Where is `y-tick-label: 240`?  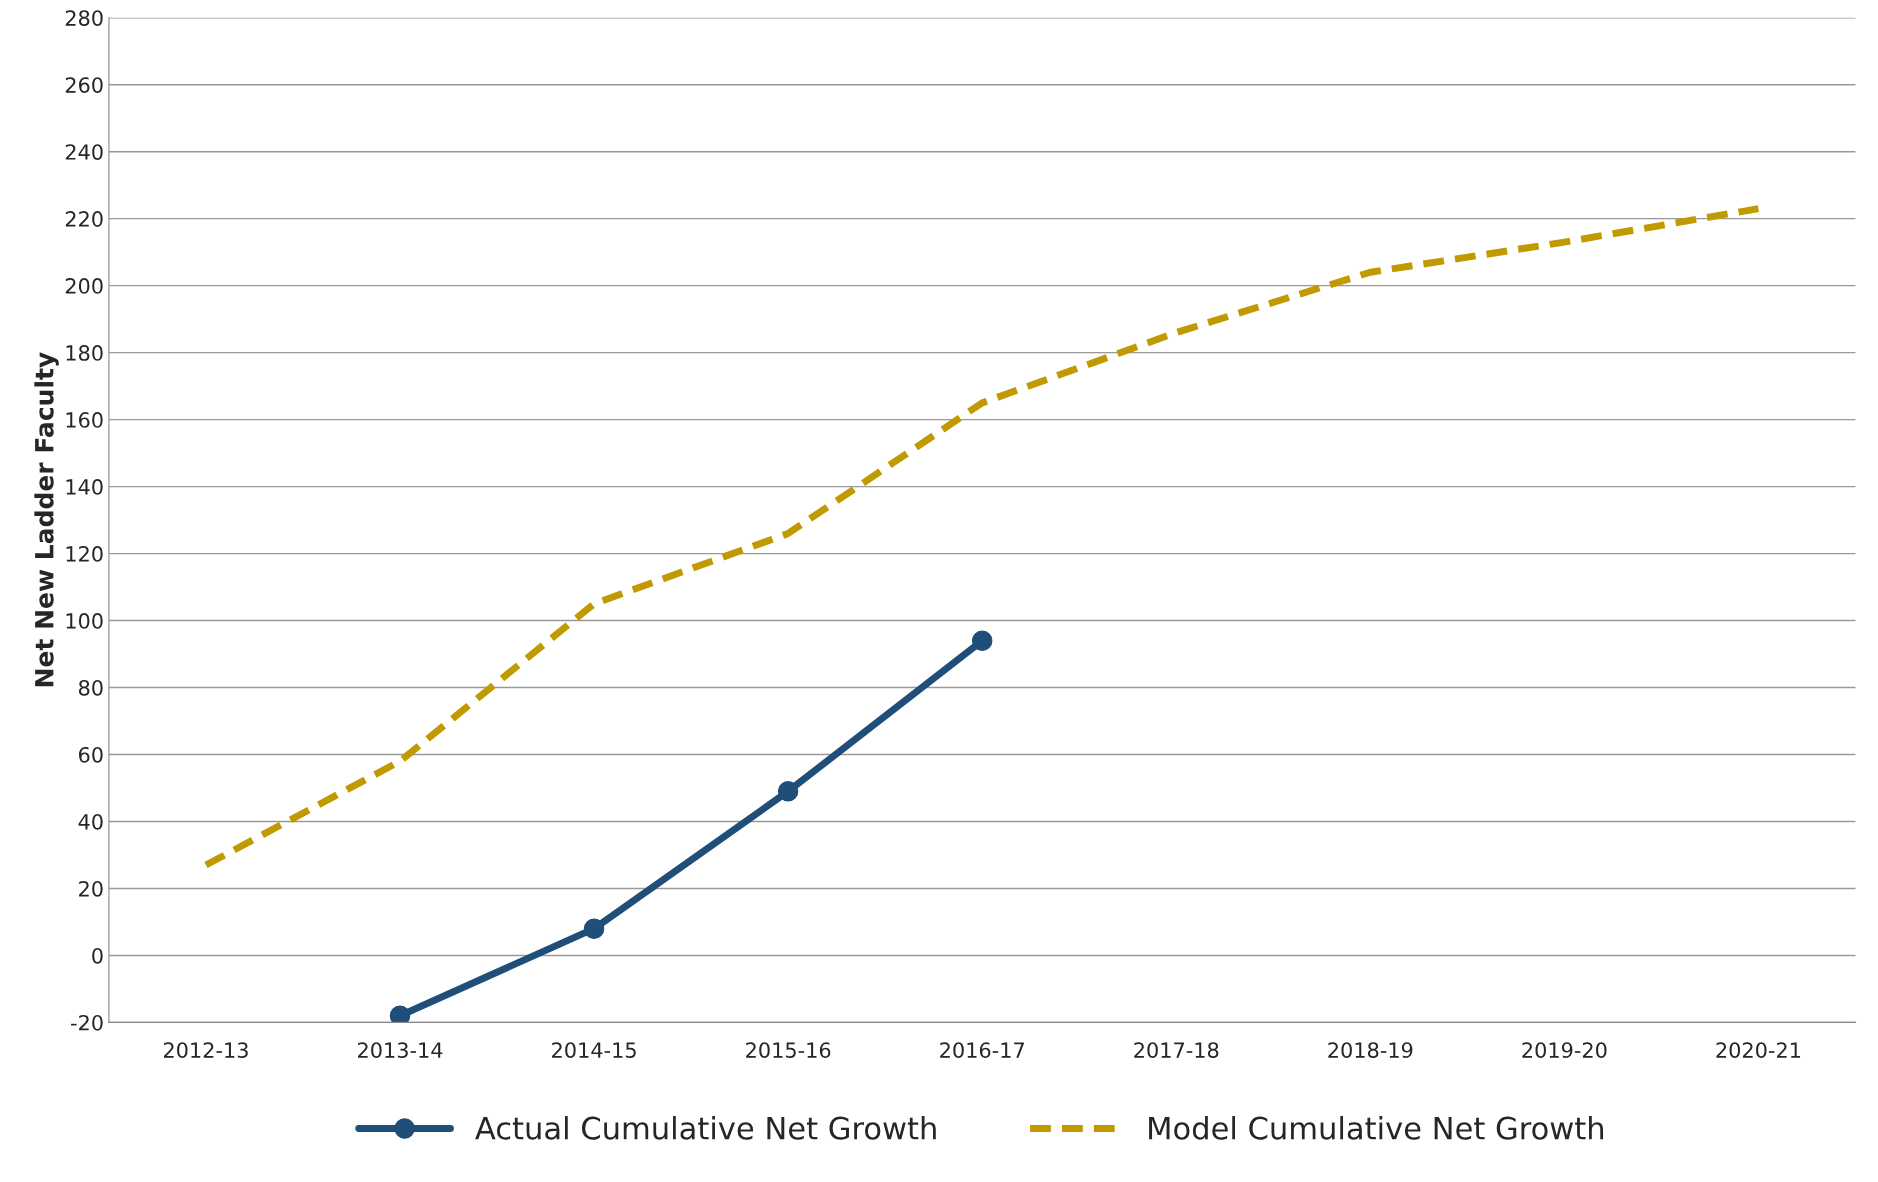 y-tick-label: 240 is located at coordinates (84, 152).